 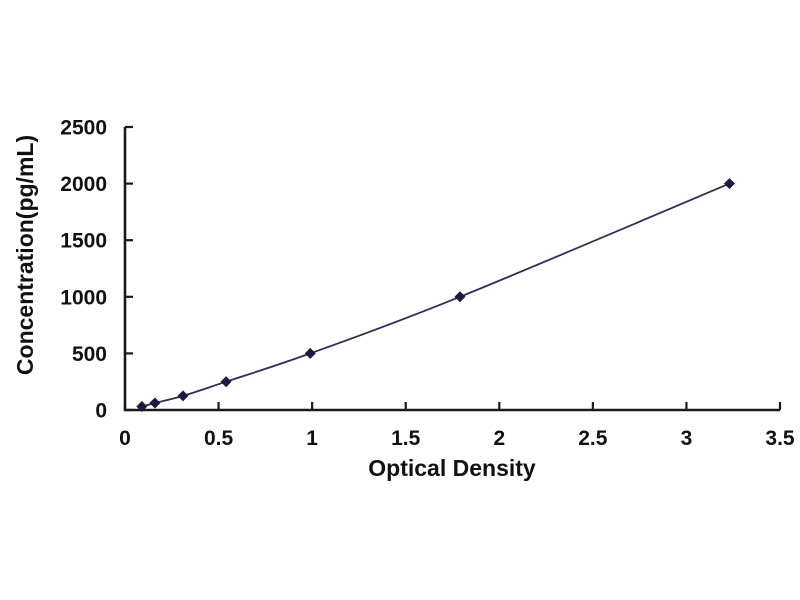 What do you see at coordinates (83, 184) in the screenshot?
I see `y-tick-label: 2000` at bounding box center [83, 184].